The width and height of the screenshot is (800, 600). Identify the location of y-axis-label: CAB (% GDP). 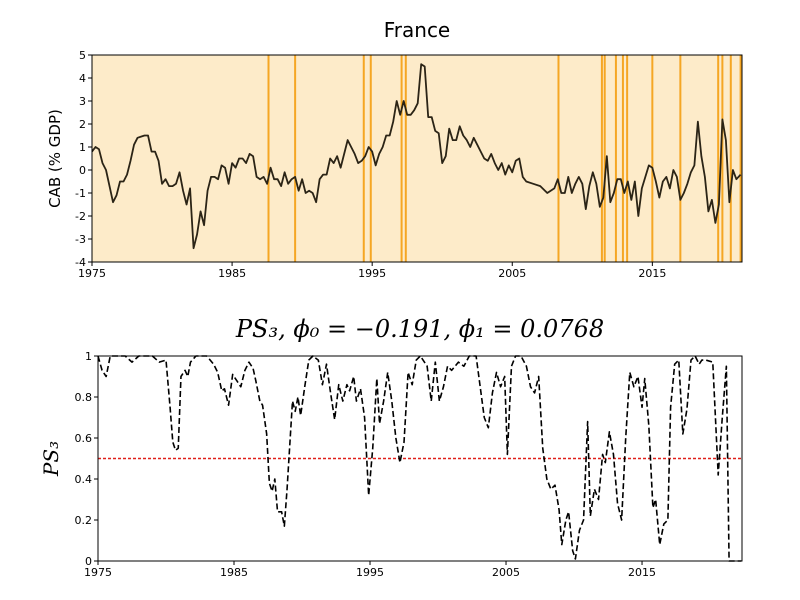
(55, 158).